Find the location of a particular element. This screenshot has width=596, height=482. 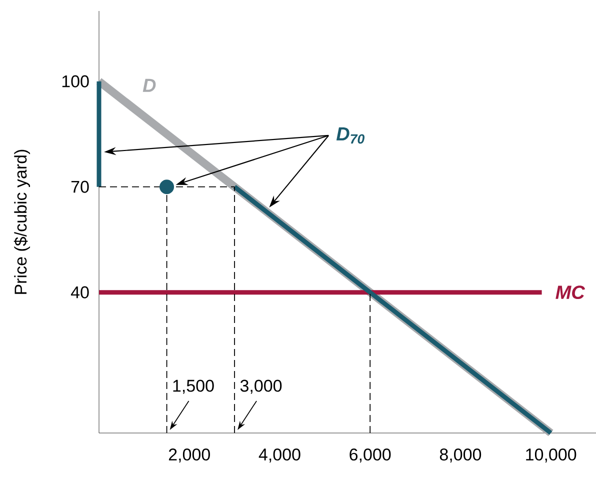

x-tick-label: 4,000 is located at coordinates (279, 455).